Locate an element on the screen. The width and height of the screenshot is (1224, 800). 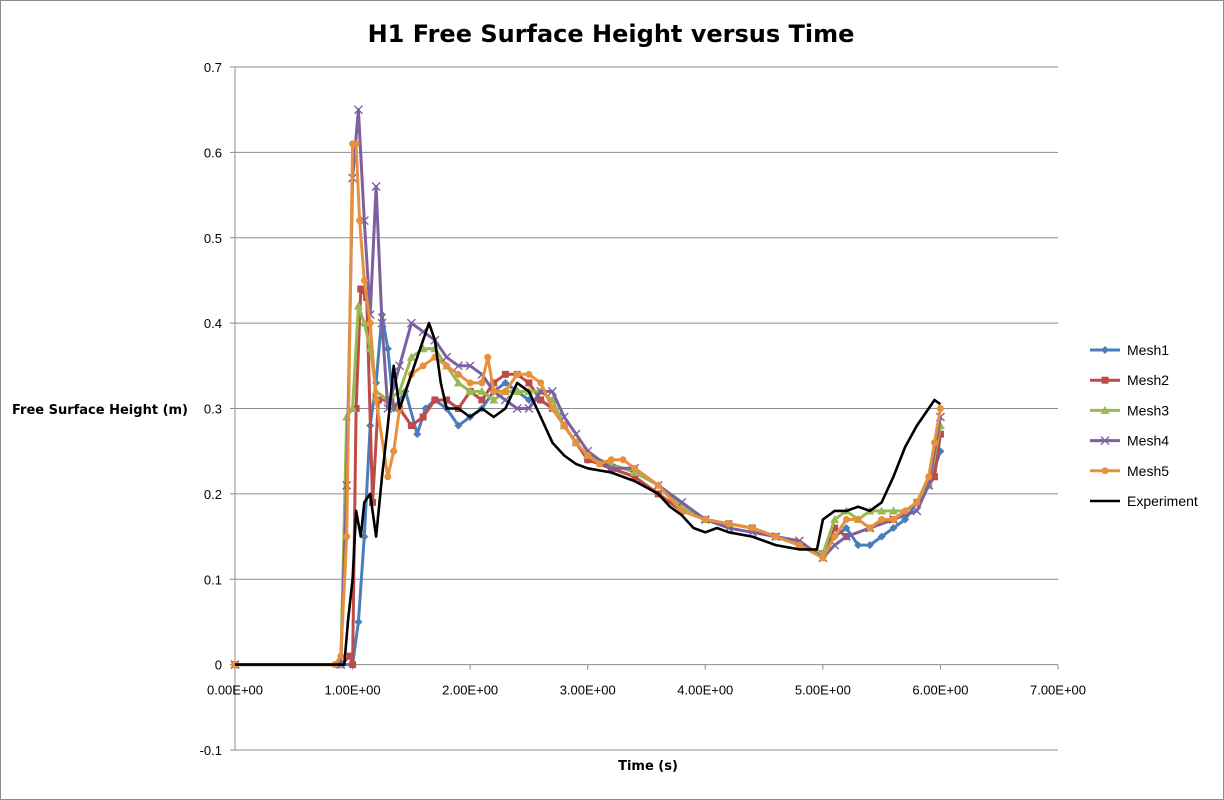
y-tick-label: 0.6 is located at coordinates (213, 152).